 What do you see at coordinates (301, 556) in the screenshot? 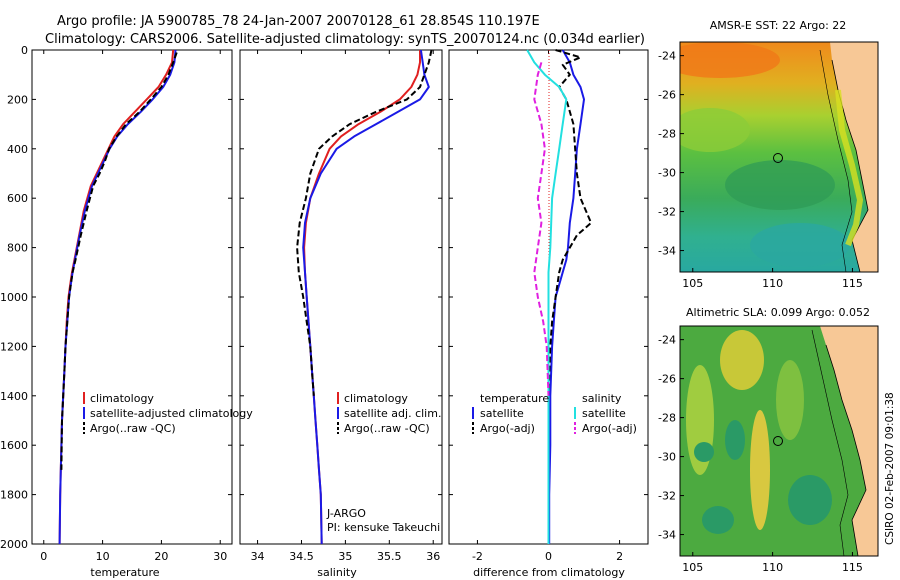
I see `x-tick-label: 34.5` at bounding box center [301, 556].